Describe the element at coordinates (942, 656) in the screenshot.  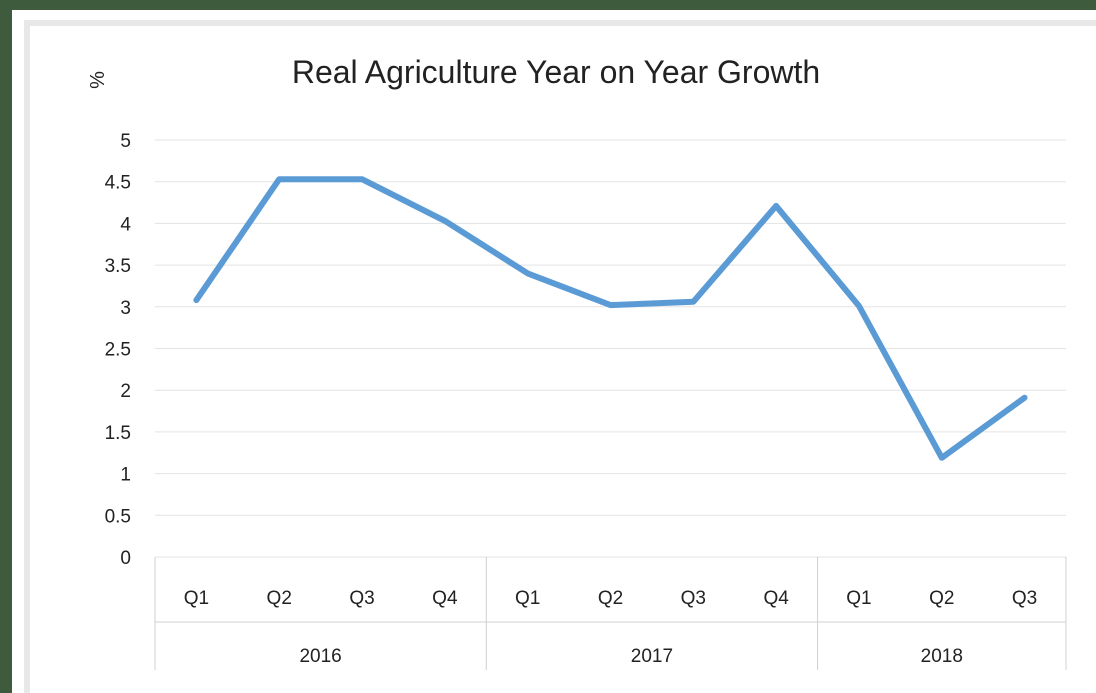
I see `x-group-label: 2018` at that location.